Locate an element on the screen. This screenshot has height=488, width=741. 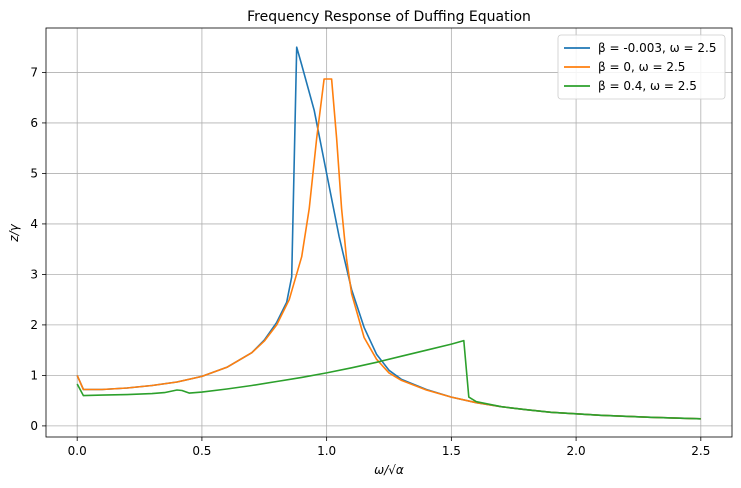
chart-title: Frequency Response of Duffing Equation is located at coordinates (389, 17).